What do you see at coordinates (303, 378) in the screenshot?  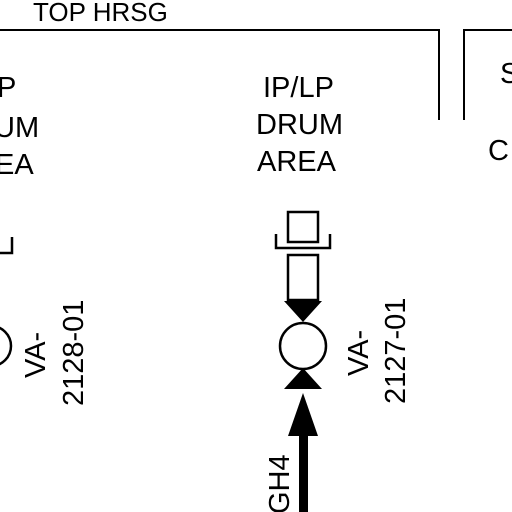 I see `valve-seat-lower` at bounding box center [303, 378].